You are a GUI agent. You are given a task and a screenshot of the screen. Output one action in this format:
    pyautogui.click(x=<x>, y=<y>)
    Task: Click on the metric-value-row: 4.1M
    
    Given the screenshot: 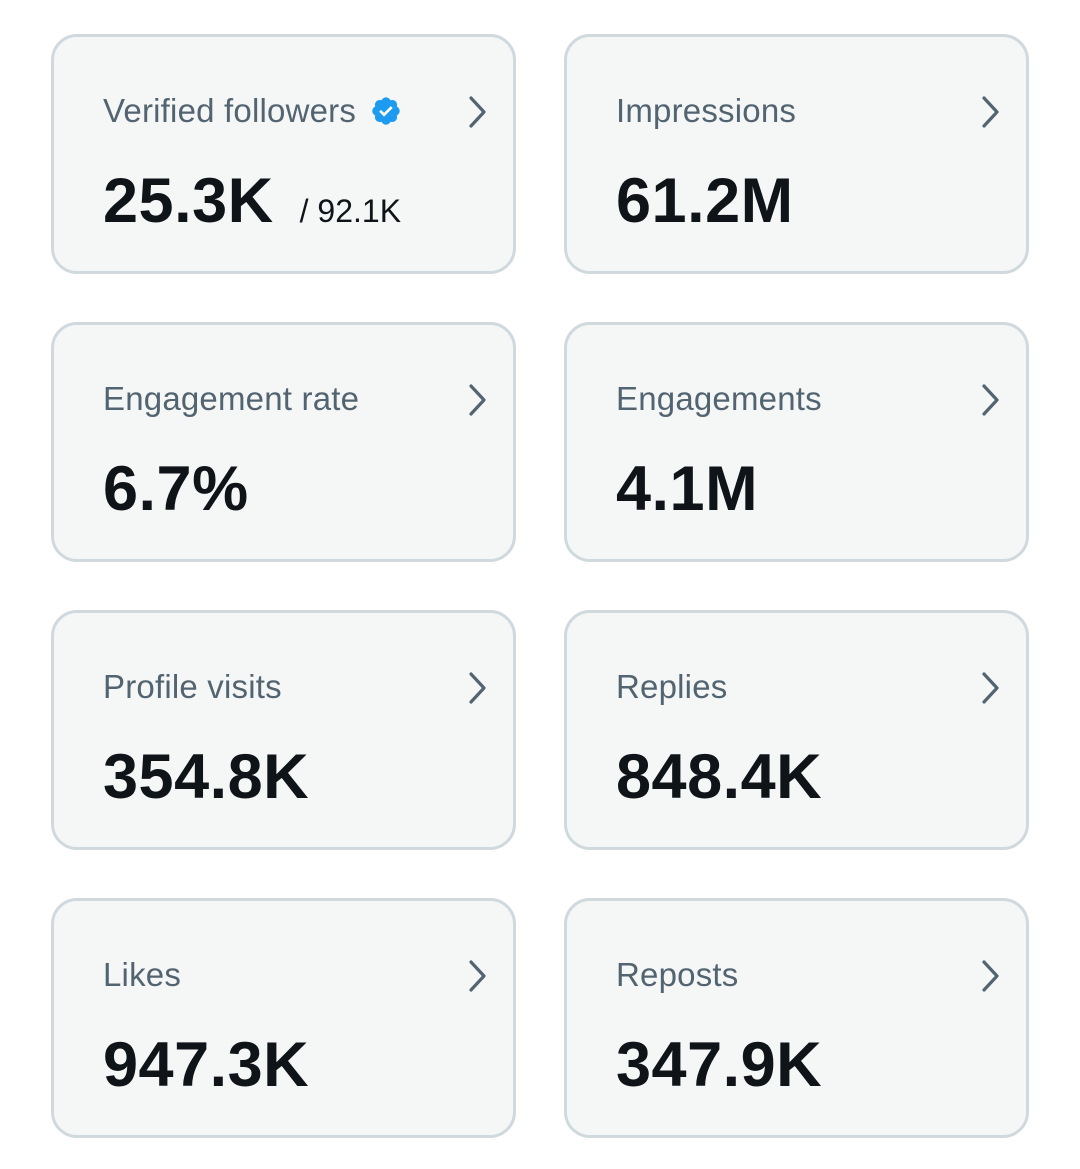 What is the action you would take?
    pyautogui.click(x=687, y=489)
    